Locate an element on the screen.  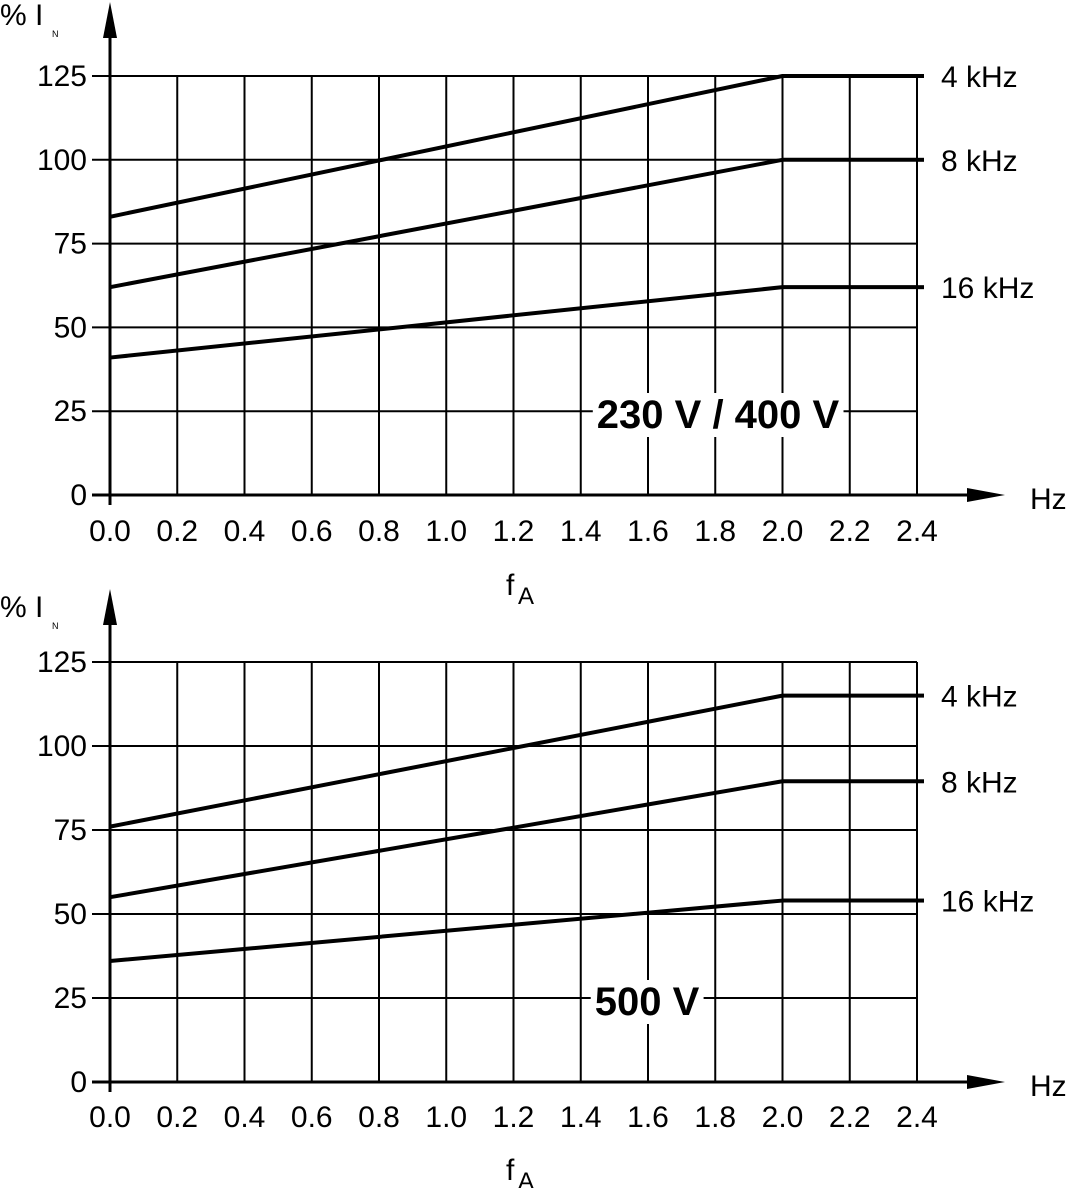
chart-1-x-tick-label-1-0: 1.0 is located at coordinates (446, 1117).